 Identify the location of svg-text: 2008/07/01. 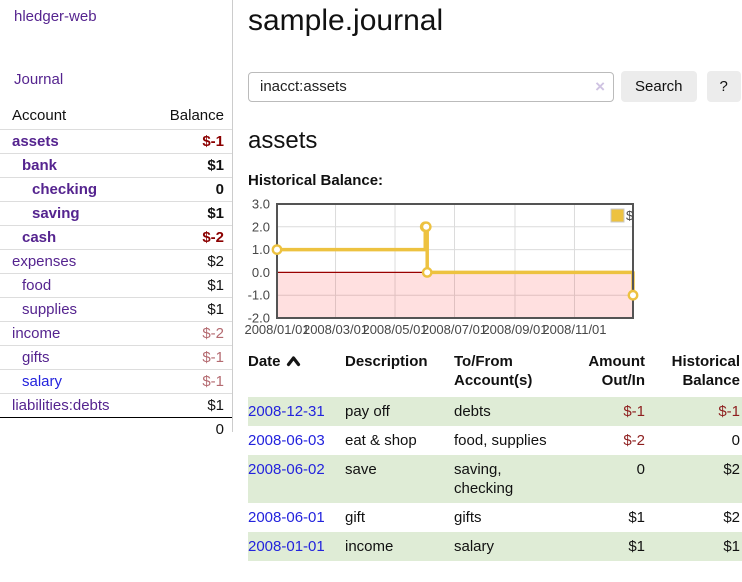
(454, 329).